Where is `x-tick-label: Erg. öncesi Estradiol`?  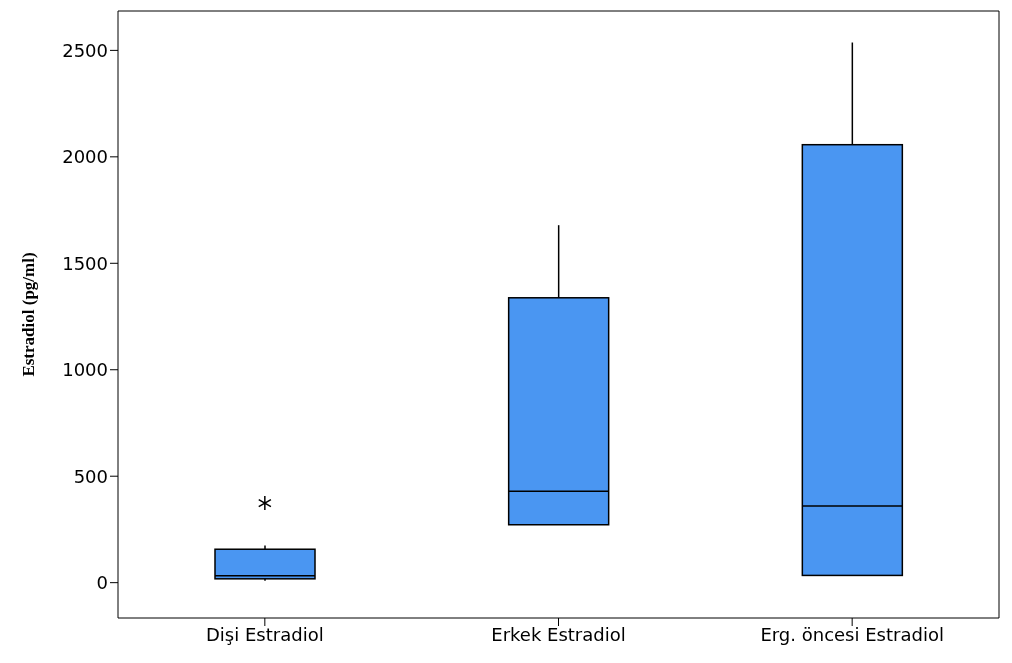
x-tick-label: Erg. öncesi Estradiol is located at coordinates (852, 634).